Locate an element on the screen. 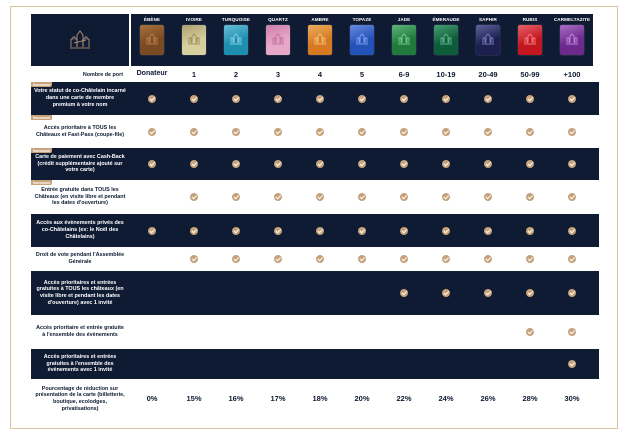 This screenshot has height=435, width=628. card-column-header: QUARTZ is located at coordinates (278, 40).